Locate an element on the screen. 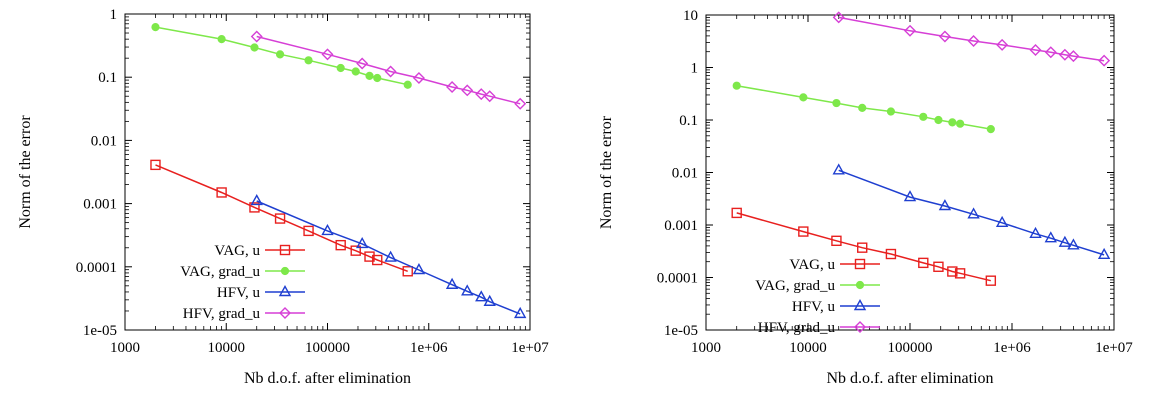 The width and height of the screenshot is (1150, 396). chart-1-ytick-label: 0.01 is located at coordinates (104, 141).